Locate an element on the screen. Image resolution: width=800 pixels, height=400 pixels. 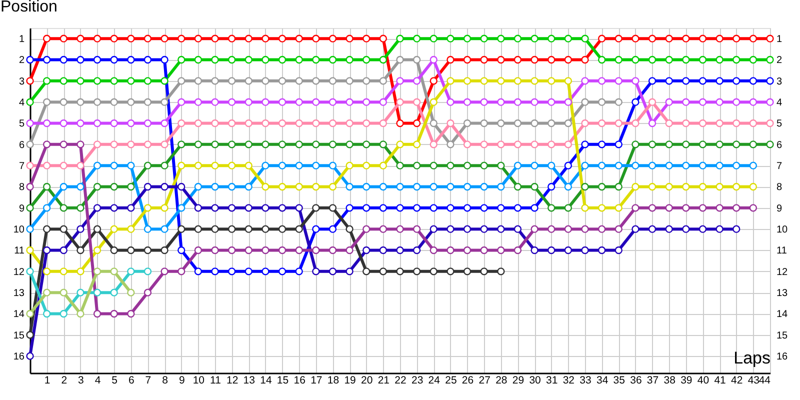
x-tick-label: 41 is located at coordinates (720, 380).